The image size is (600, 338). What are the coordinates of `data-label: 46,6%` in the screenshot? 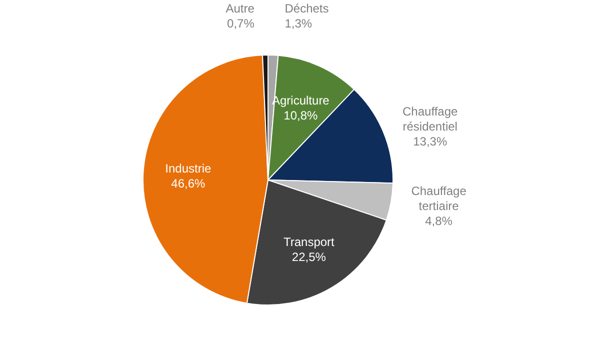 It's located at (188, 183).